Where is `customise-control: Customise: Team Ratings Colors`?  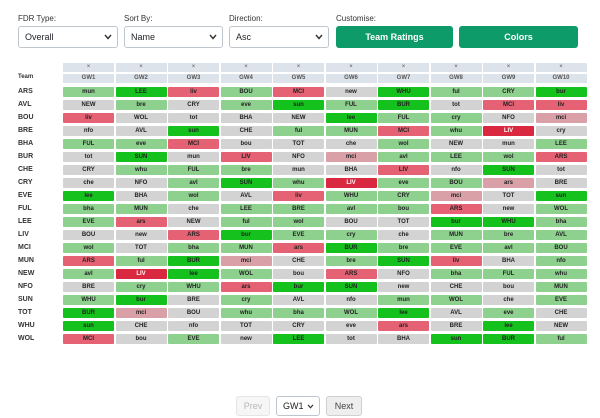 customise-control: Customise: Team Ratings Colors is located at coordinates (458, 31).